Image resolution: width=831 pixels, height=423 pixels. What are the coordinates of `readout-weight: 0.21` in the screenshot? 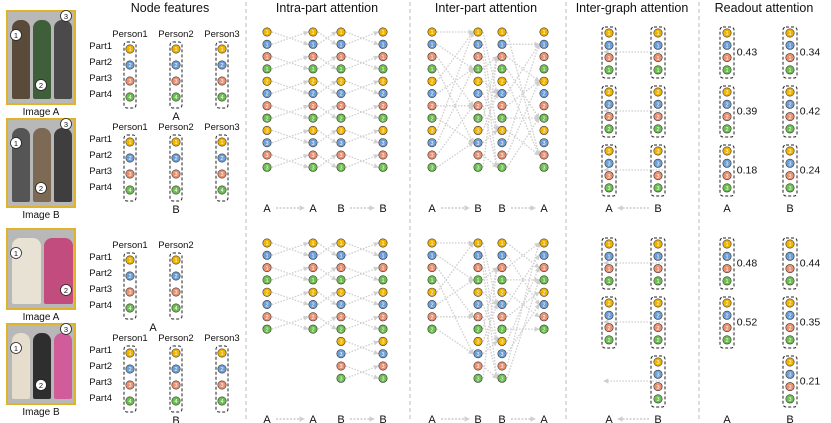 It's located at (810, 382).